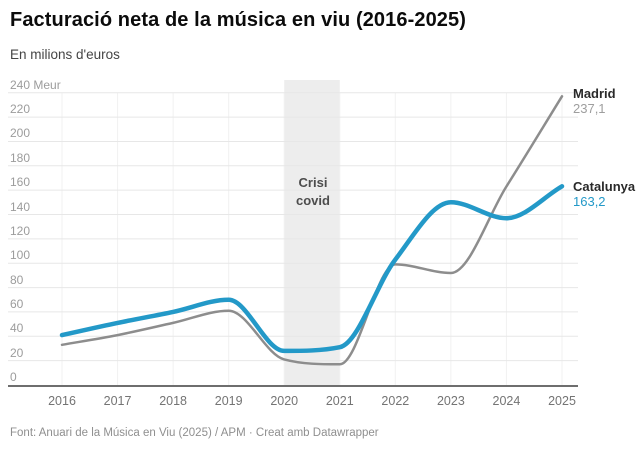  I want to click on x-axis-tick-label: 2024, so click(506, 401).